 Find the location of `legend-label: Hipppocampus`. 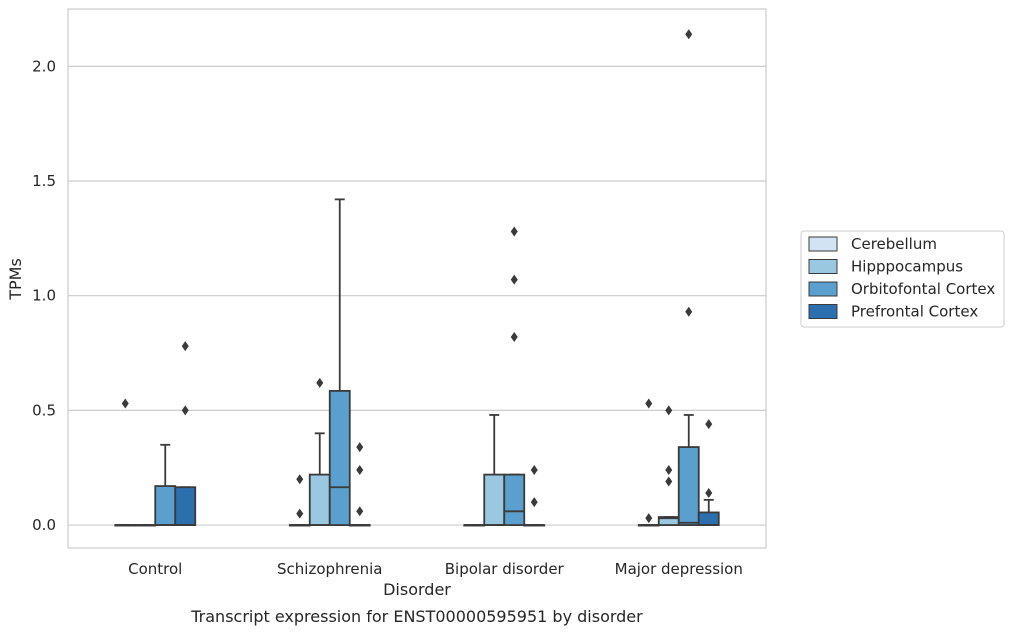

legend-label: Hipppocampus is located at coordinates (907, 267).